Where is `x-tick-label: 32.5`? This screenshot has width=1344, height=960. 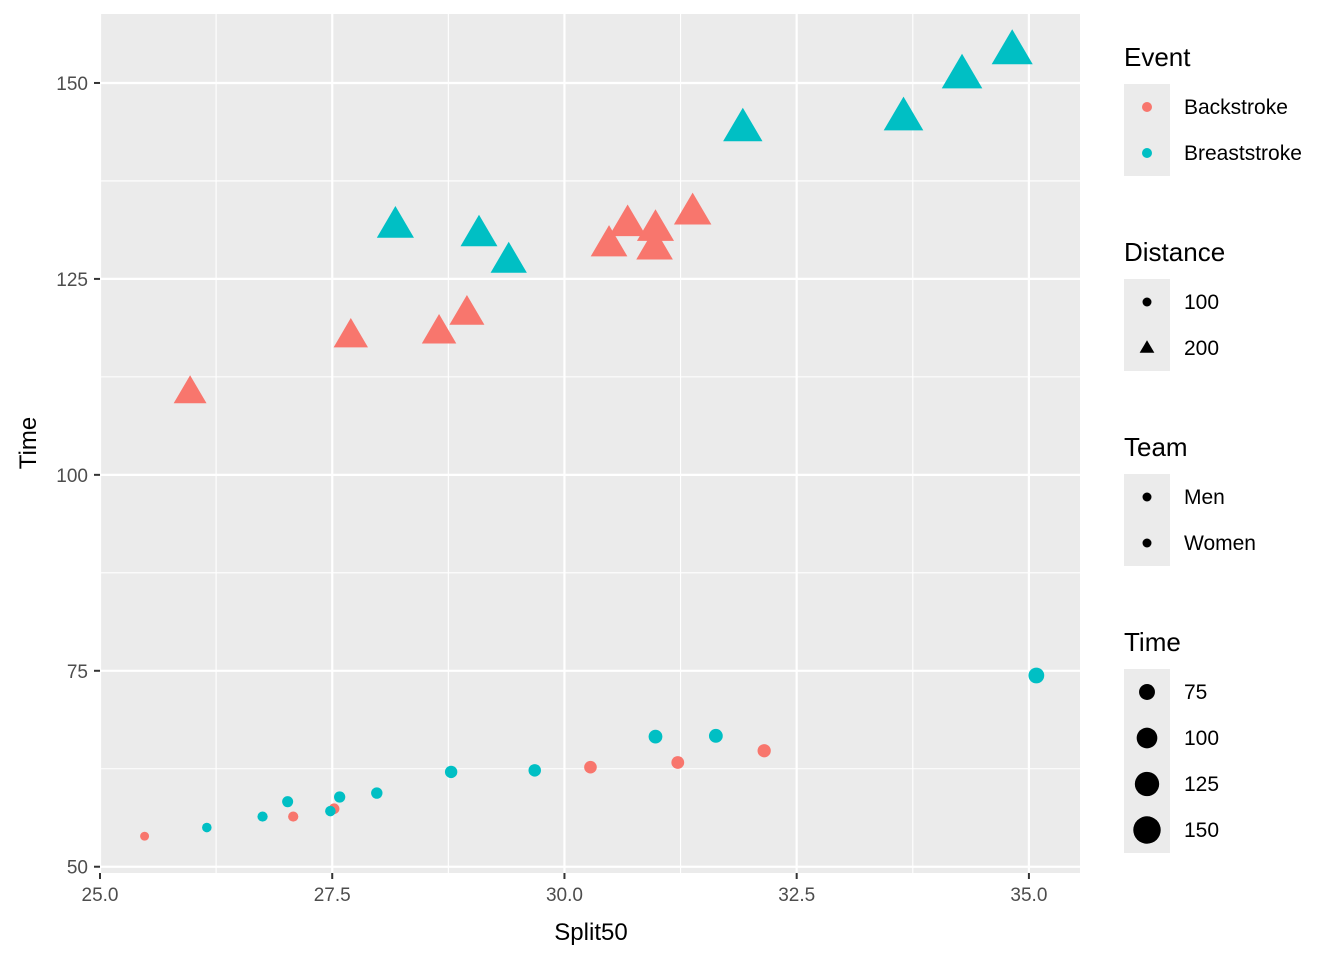 x-tick-label: 32.5 is located at coordinates (796, 895).